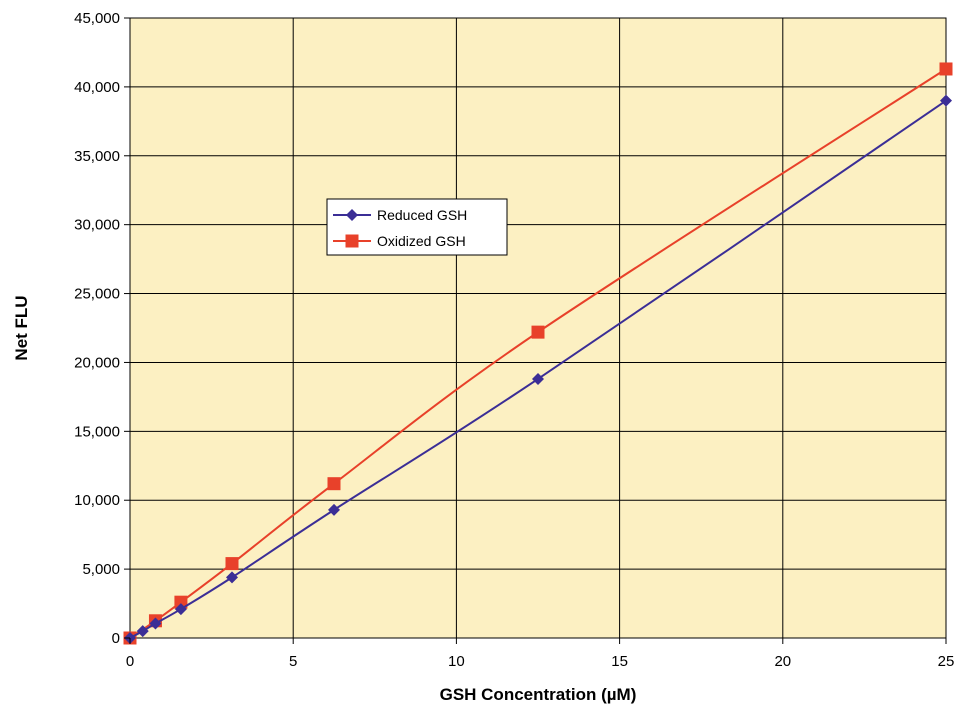 The height and width of the screenshot is (710, 960). What do you see at coordinates (97, 18) in the screenshot?
I see `y-tick-label: 45,000` at bounding box center [97, 18].